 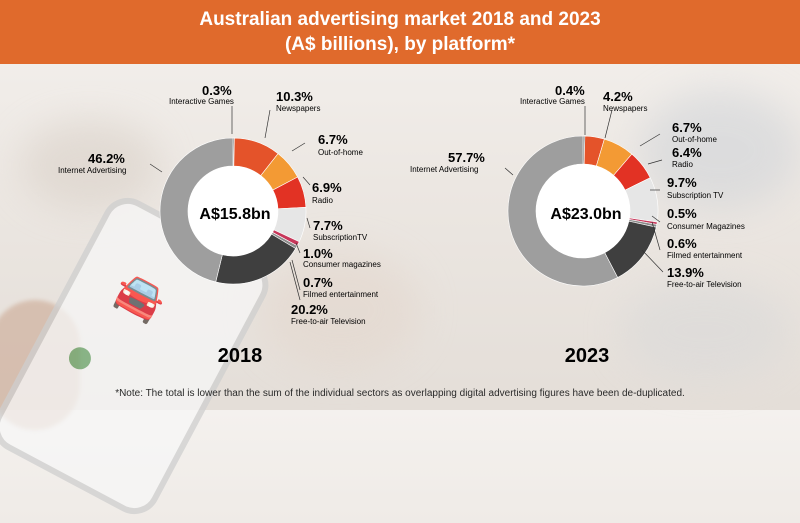 What do you see at coordinates (106, 158) in the screenshot?
I see `slice-value-label: 46.2%` at bounding box center [106, 158].